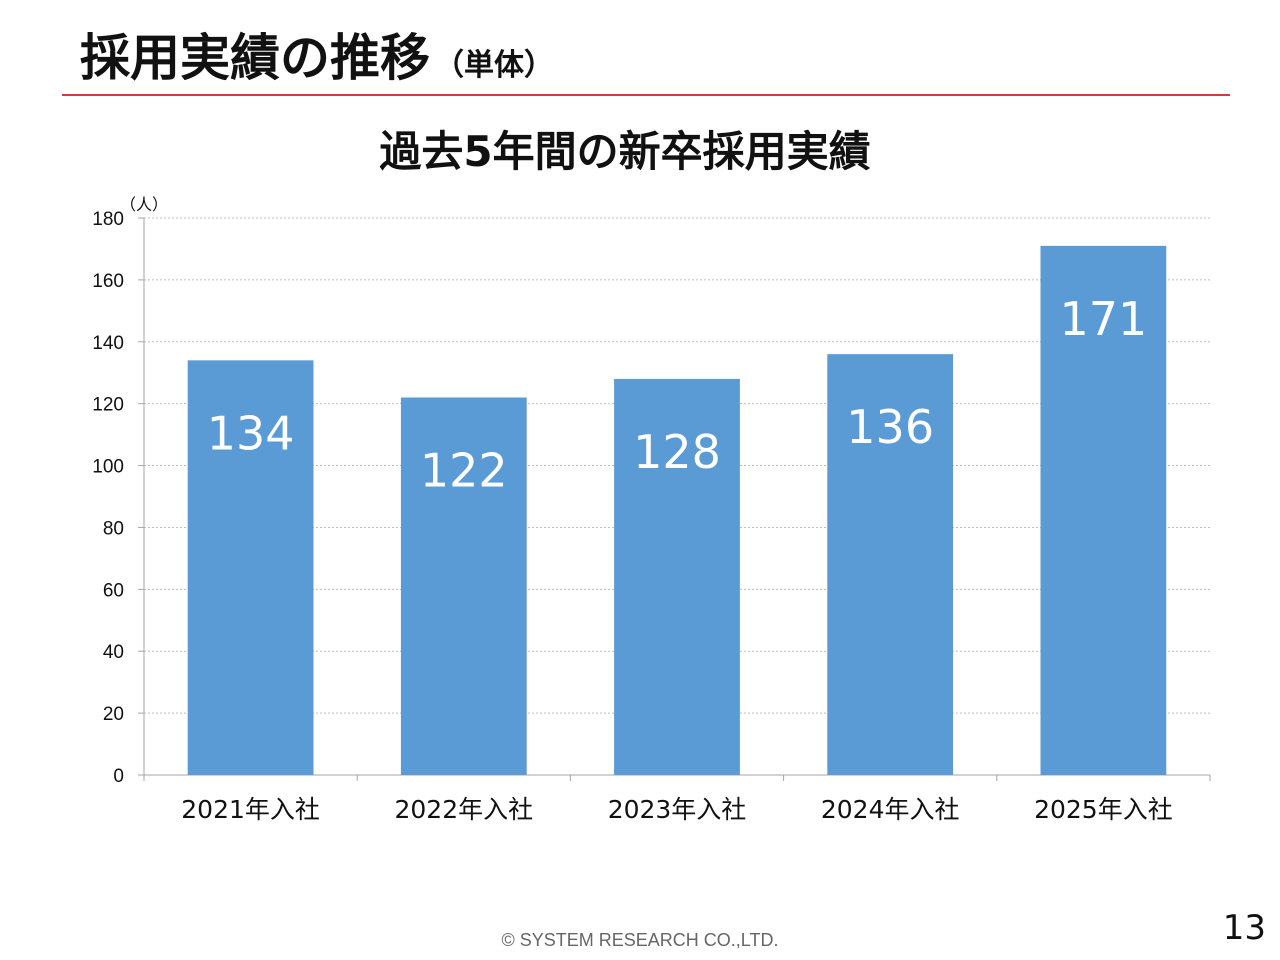 This screenshot has height=960, width=1280. I want to click on y-tick-label: 0, so click(118, 776).